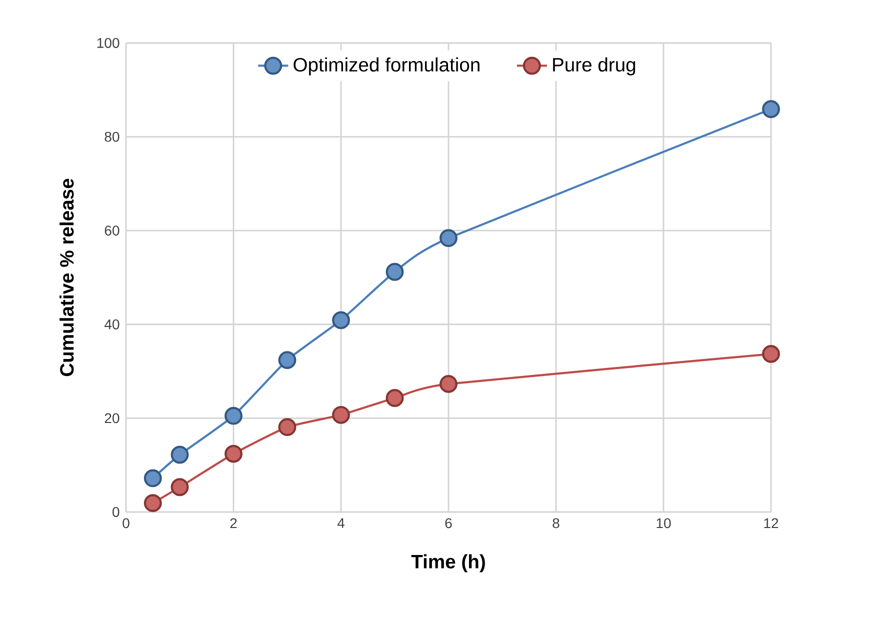 This screenshot has height=619, width=883. What do you see at coordinates (126, 523) in the screenshot?
I see `x-tick-label: 0` at bounding box center [126, 523].